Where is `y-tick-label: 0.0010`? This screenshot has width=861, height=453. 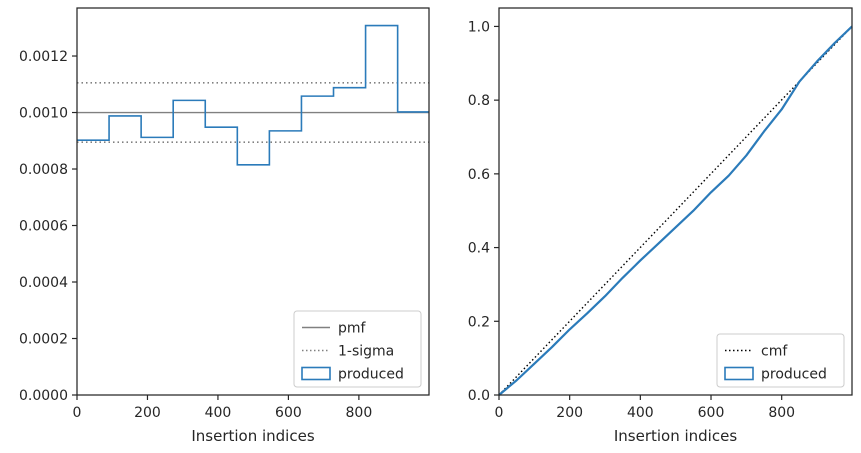
y-tick-label: 0.0010 is located at coordinates (43, 114).